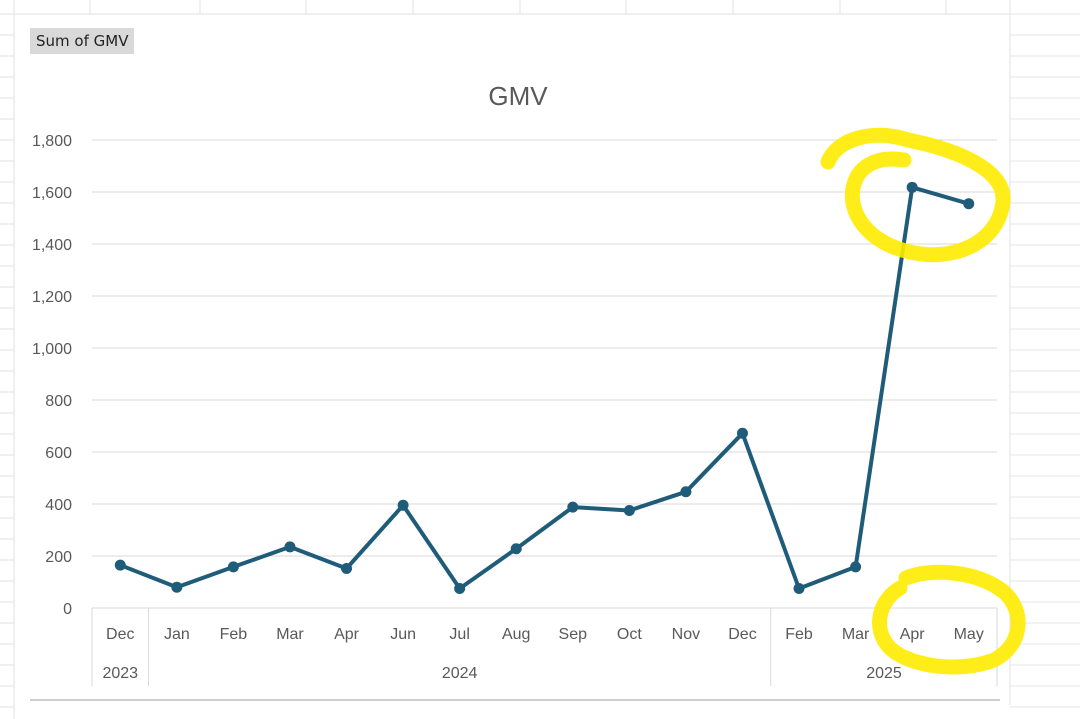 This screenshot has height=719, width=1080. What do you see at coordinates (67, 609) in the screenshot?
I see `y-tick-label: 0` at bounding box center [67, 609].